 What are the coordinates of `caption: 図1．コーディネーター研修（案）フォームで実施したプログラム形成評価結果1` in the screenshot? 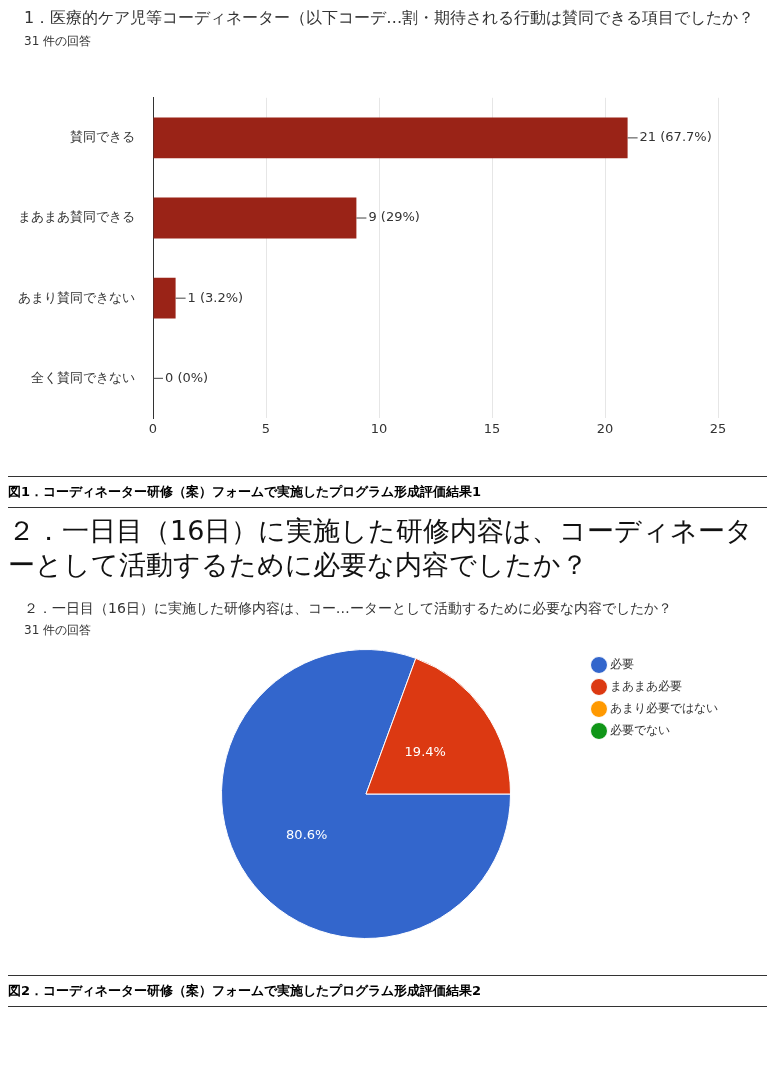 It's located at (387, 492).